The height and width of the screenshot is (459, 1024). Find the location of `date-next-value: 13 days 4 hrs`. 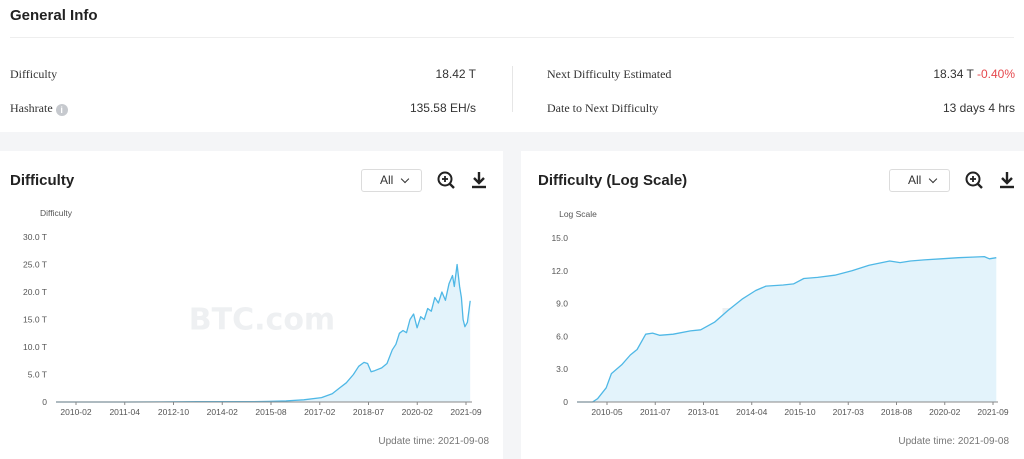

date-next-value: 13 days 4 hrs is located at coordinates (978, 108).